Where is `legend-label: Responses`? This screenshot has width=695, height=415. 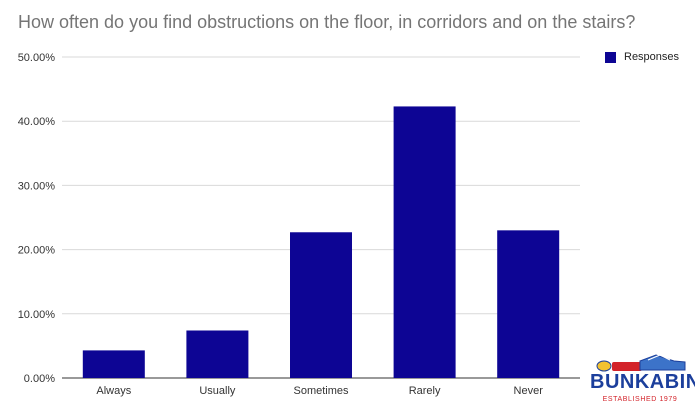
legend-label: Responses is located at coordinates (652, 57).